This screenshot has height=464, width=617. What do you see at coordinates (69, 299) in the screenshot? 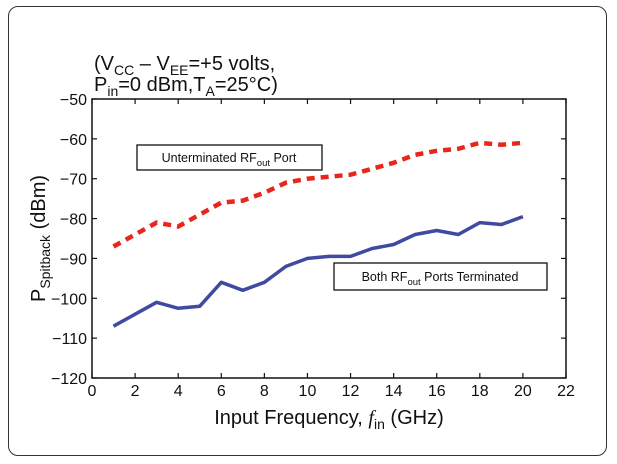
I see `y-tick-label: −100` at bounding box center [69, 299].